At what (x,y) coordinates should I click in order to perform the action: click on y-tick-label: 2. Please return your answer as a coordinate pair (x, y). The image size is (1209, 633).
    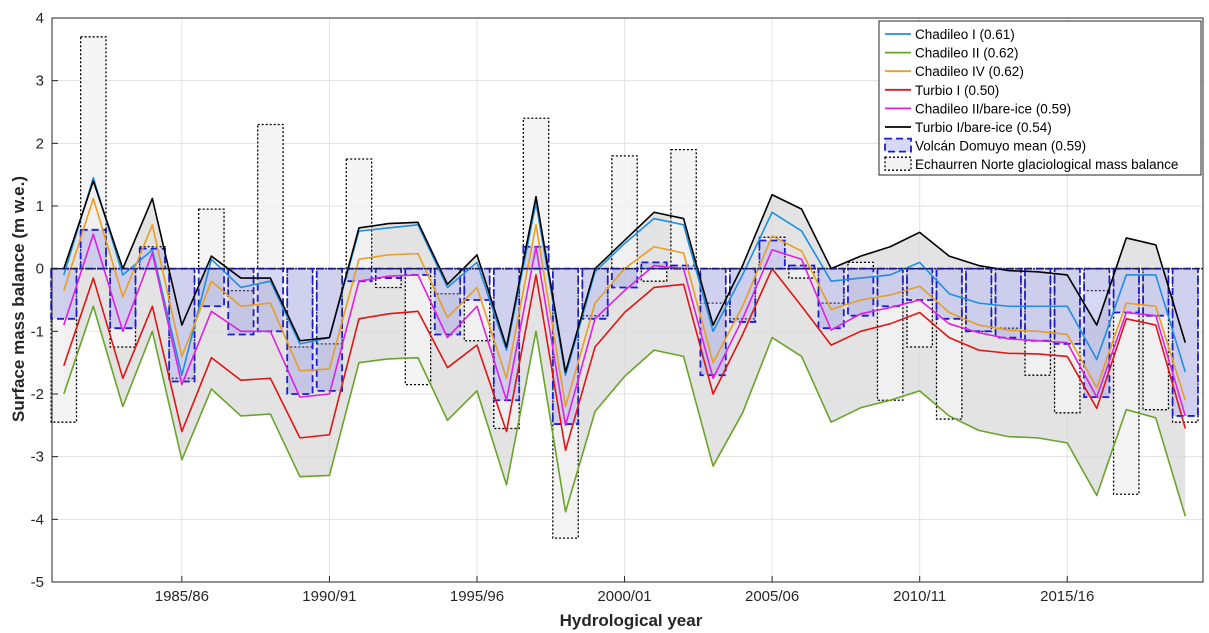
    Looking at the image, I should click on (40, 143).